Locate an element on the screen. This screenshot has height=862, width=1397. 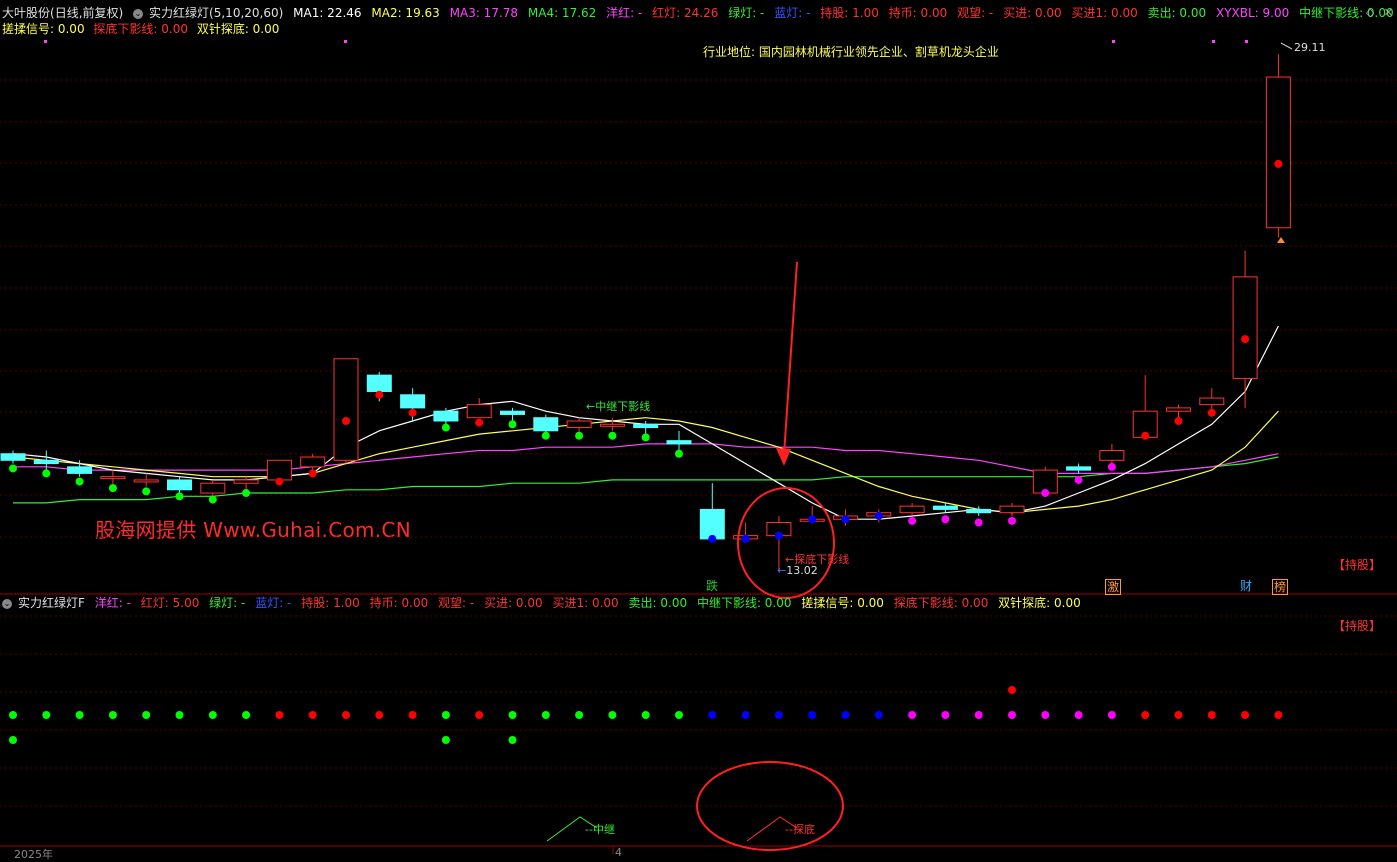
collapse-icon: ⌄ is located at coordinates (138, 13).